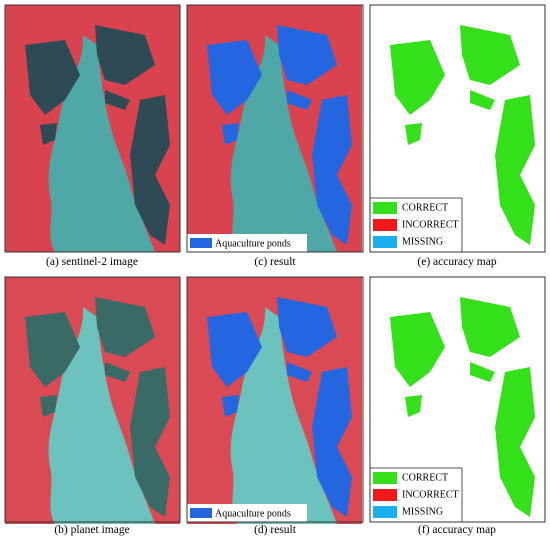 The height and width of the screenshot is (538, 550). What do you see at coordinates (275, 262) in the screenshot?
I see `caption: (c) result` at bounding box center [275, 262].